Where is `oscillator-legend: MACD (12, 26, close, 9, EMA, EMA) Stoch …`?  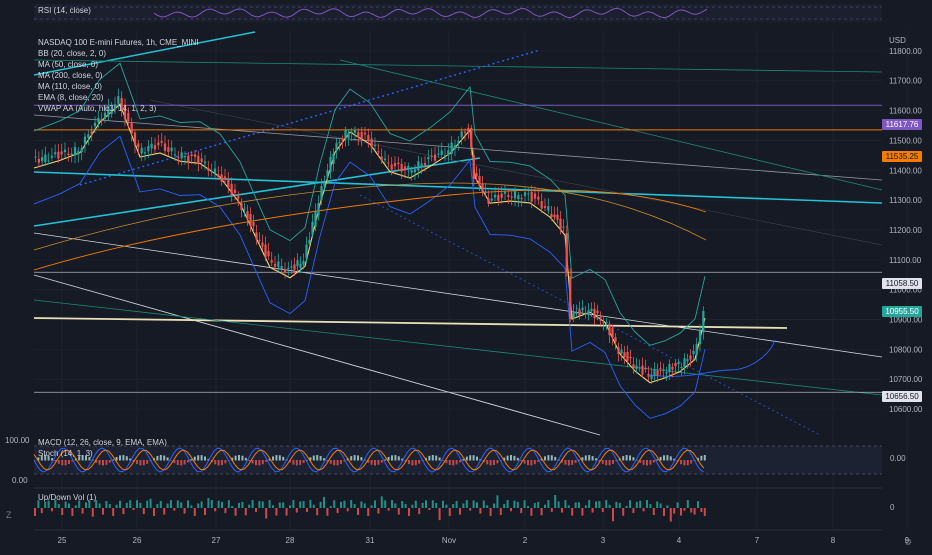 oscillator-legend: MACD (12, 26, close, 9, EMA, EMA) Stoch … is located at coordinates (102, 448).